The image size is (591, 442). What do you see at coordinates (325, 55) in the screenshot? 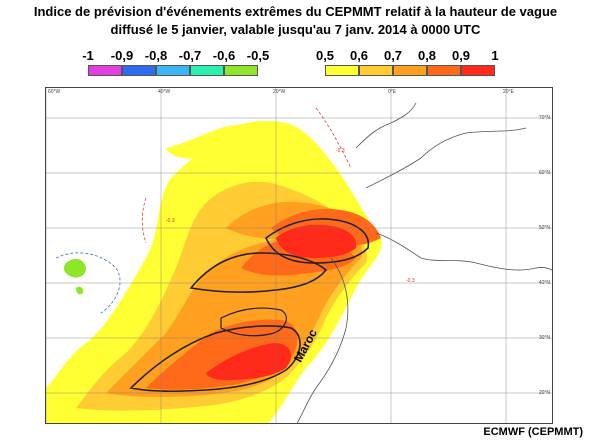
I see `legend-label: 0,5` at bounding box center [325, 55].